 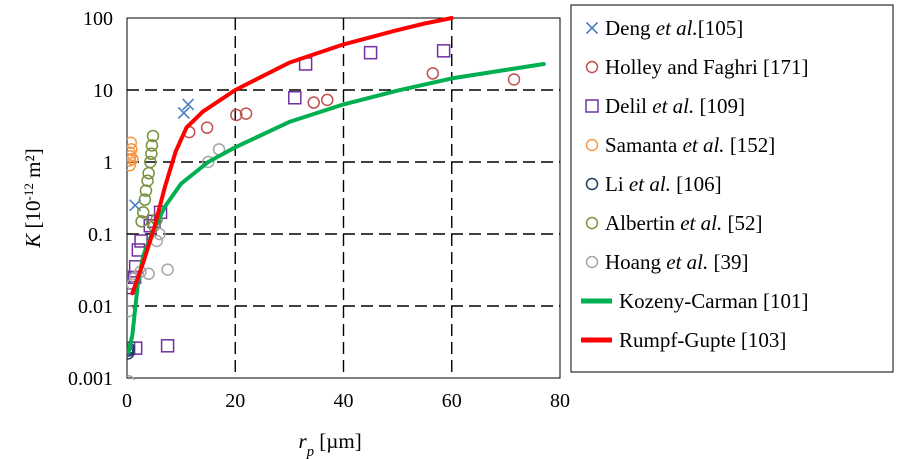 What do you see at coordinates (630, 28) in the screenshot?
I see `legend-label-part: Deng` at bounding box center [630, 28].